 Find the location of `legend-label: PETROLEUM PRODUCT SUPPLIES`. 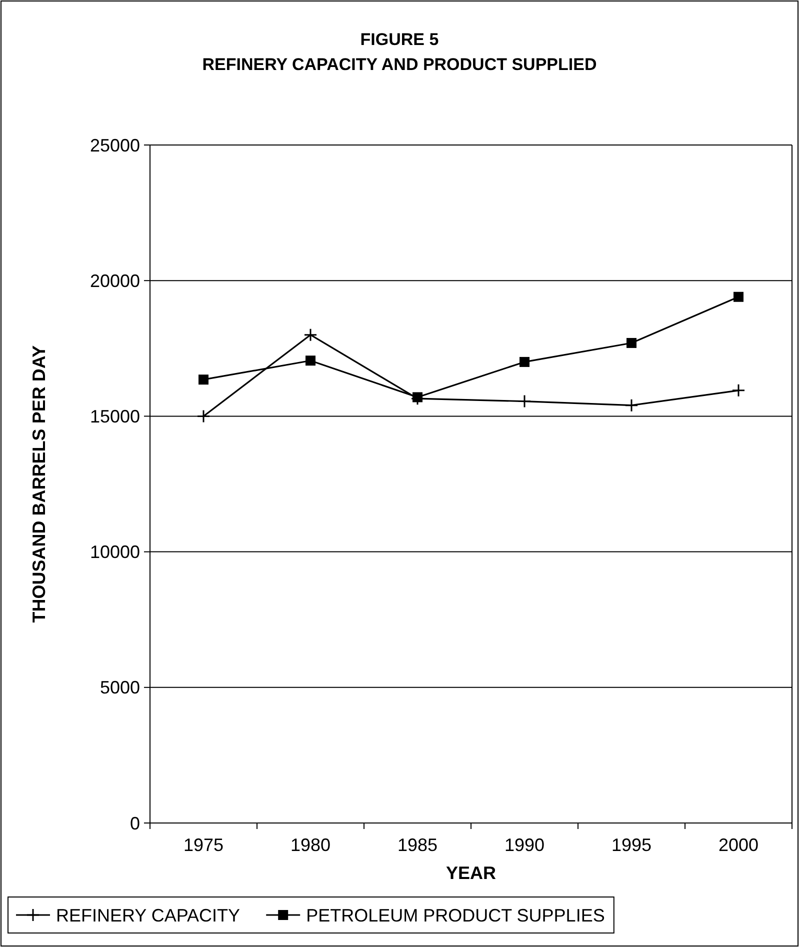

legend-label: PETROLEUM PRODUCT SUPPLIES is located at coordinates (455, 915).